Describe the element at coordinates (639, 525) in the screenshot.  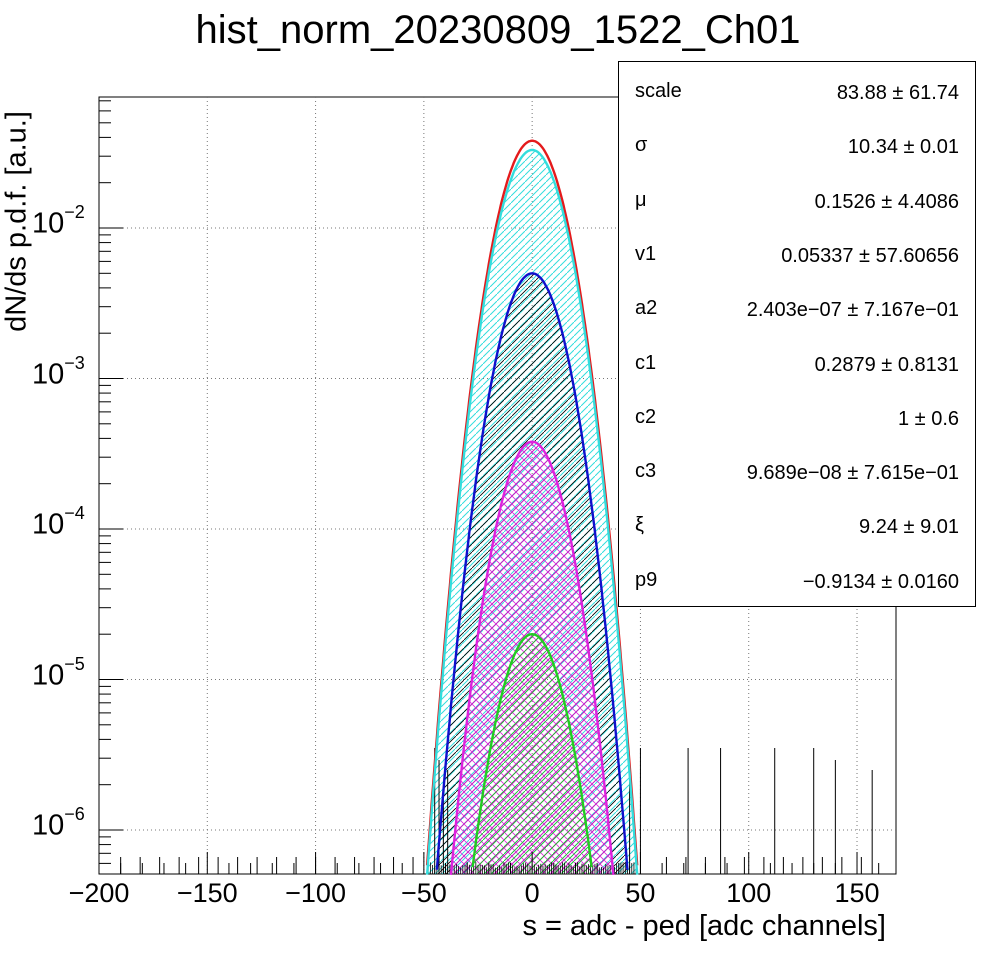
I see `stats-param-name: ξ` at that location.